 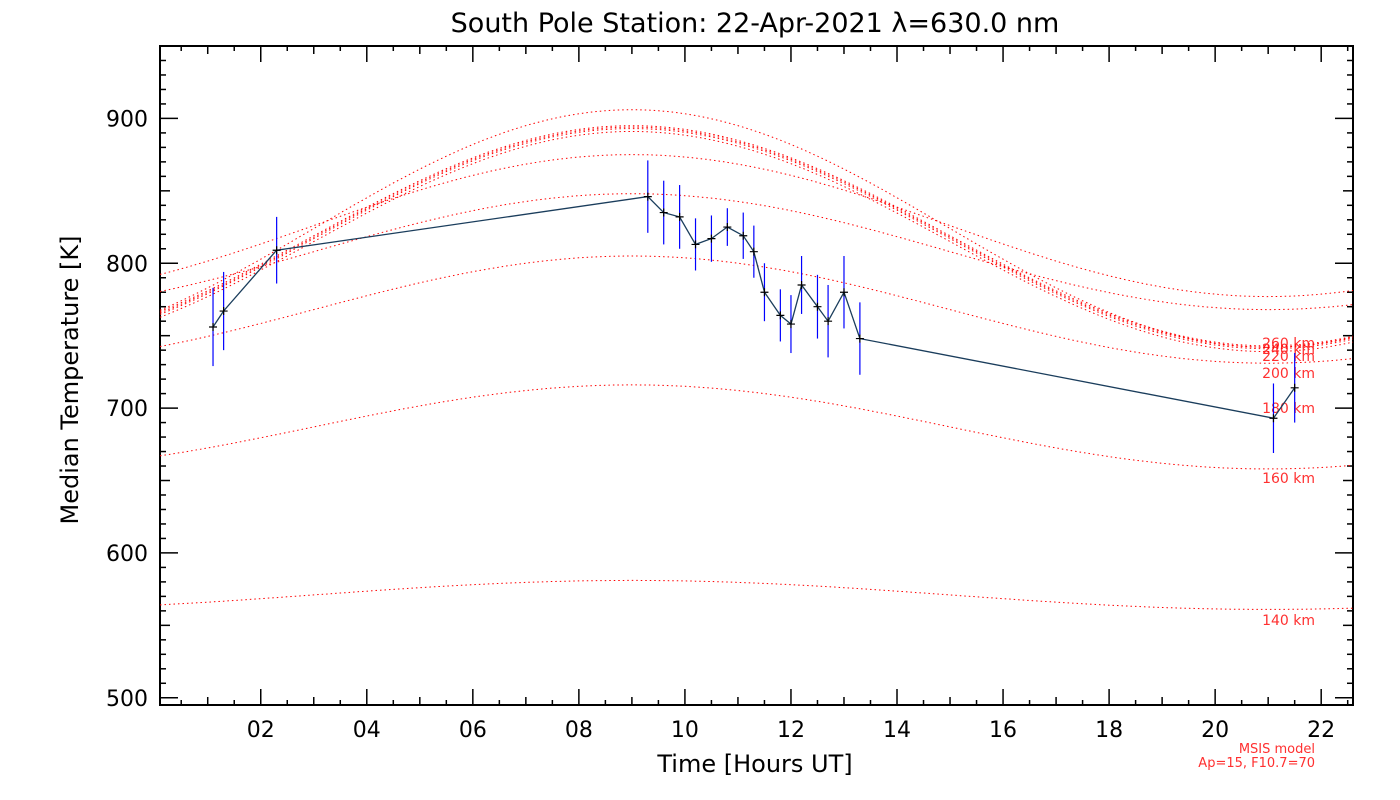 I want to click on x-tick-label-22: 22, so click(x=1321, y=730).